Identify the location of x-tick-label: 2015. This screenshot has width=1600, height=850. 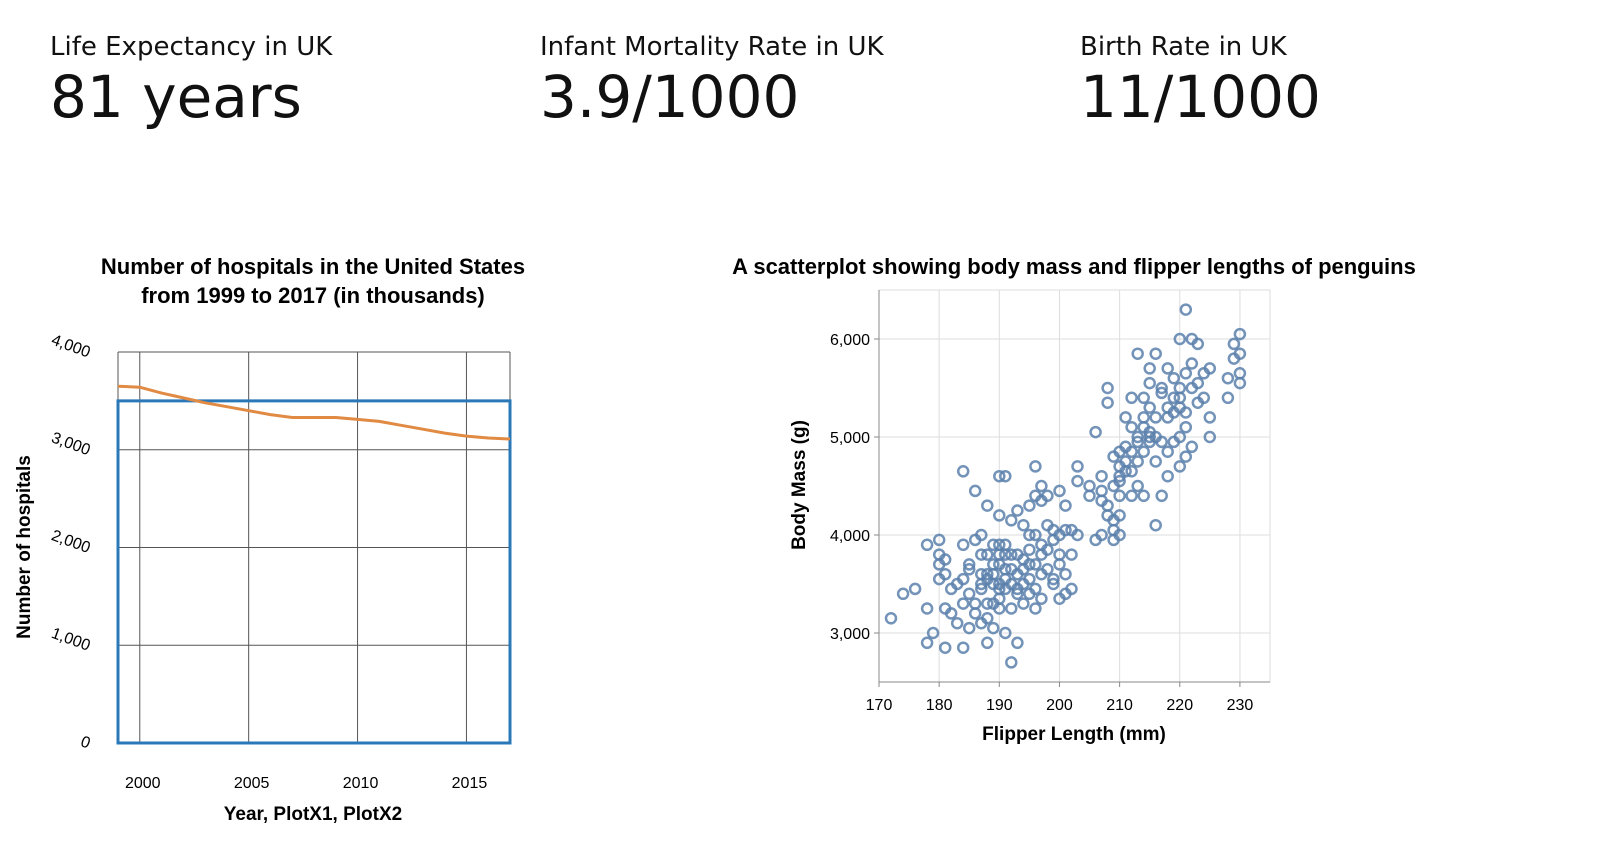
(470, 783).